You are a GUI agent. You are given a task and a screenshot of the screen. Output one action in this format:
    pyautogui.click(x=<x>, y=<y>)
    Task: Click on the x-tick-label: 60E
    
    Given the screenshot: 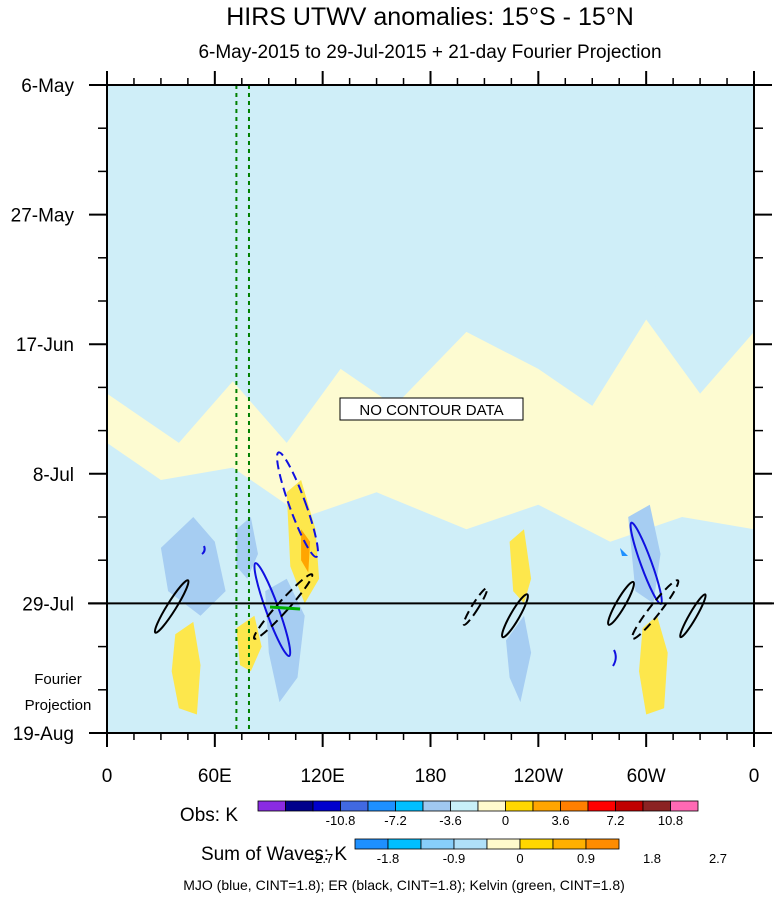 What is the action you would take?
    pyautogui.click(x=215, y=776)
    